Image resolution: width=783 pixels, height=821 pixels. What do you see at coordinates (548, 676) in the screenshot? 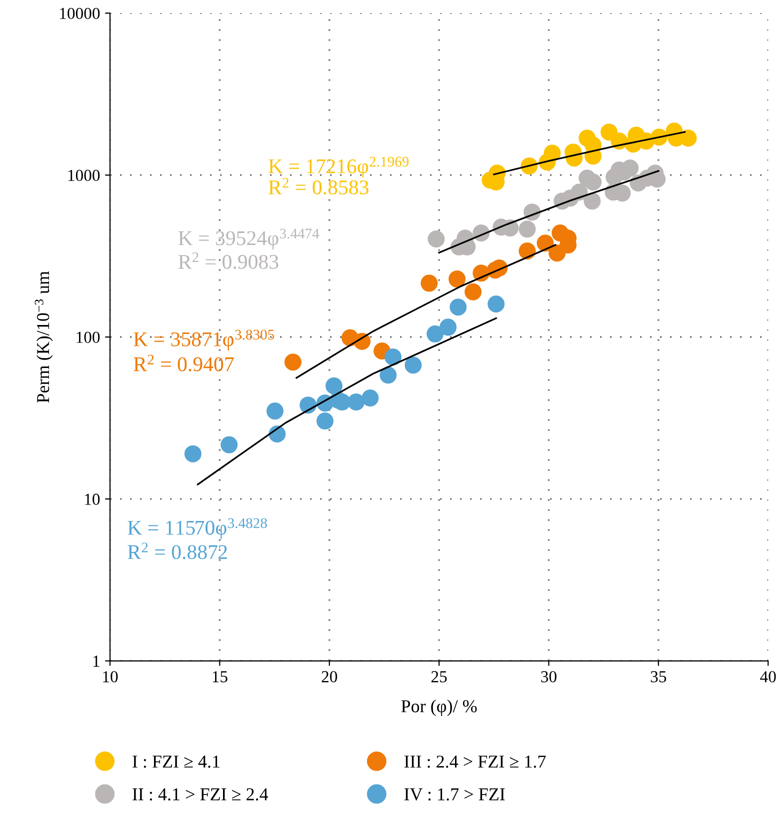
I see `x-tick-label: 30` at bounding box center [548, 676].